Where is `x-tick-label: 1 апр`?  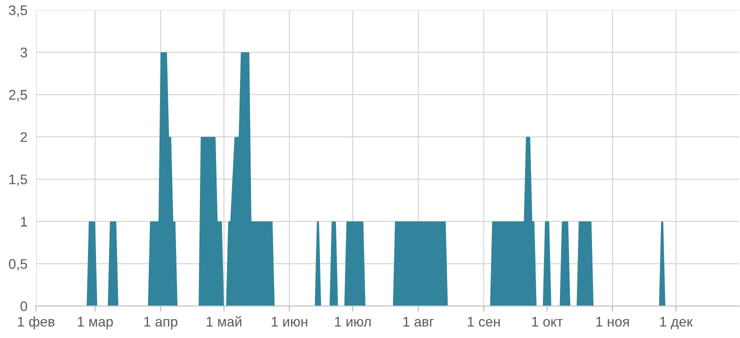 x-tick-label: 1 апр is located at coordinates (161, 323).